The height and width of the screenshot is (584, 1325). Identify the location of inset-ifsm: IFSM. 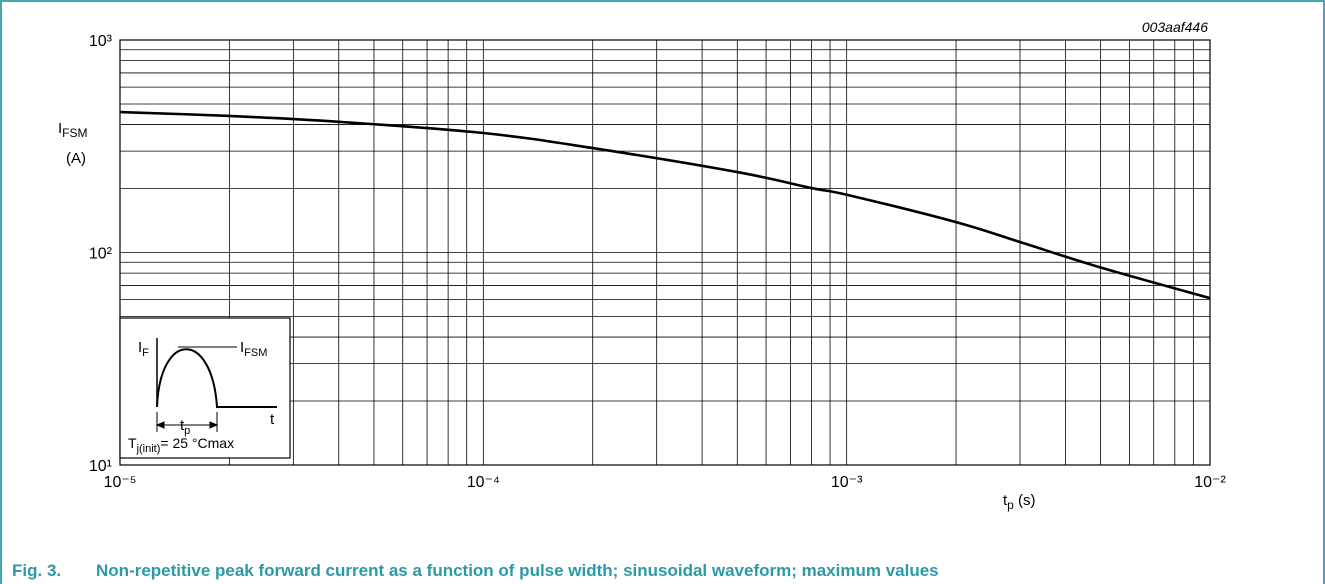
(253, 349).